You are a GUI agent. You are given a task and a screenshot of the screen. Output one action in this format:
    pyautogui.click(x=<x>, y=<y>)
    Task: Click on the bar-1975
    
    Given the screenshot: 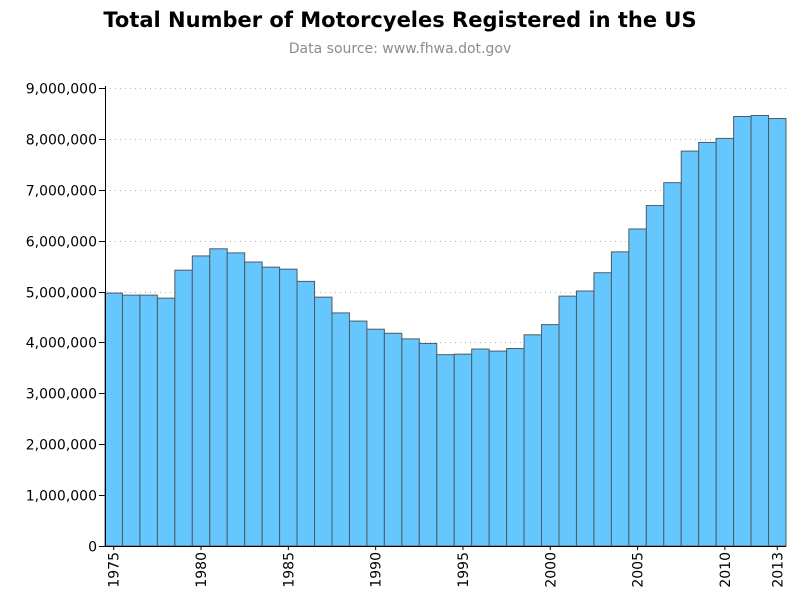 What is the action you would take?
    pyautogui.click(x=113, y=419)
    